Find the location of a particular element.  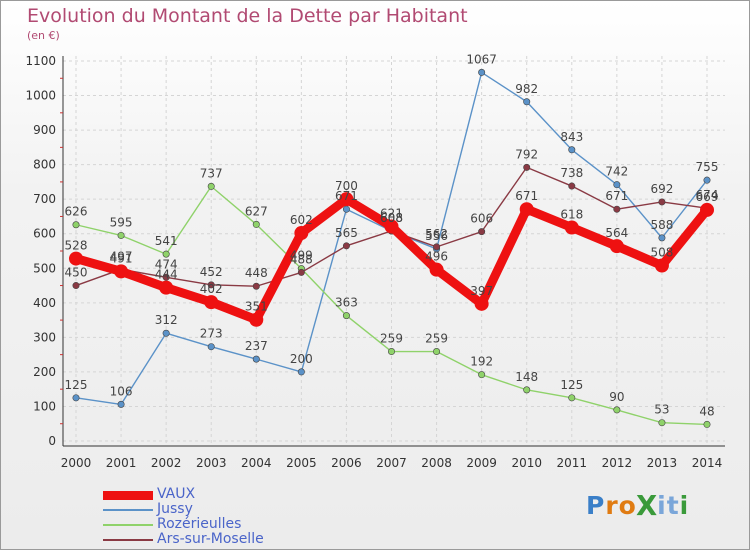

data-label-roz-rieulles: 48 is located at coordinates (706, 411).